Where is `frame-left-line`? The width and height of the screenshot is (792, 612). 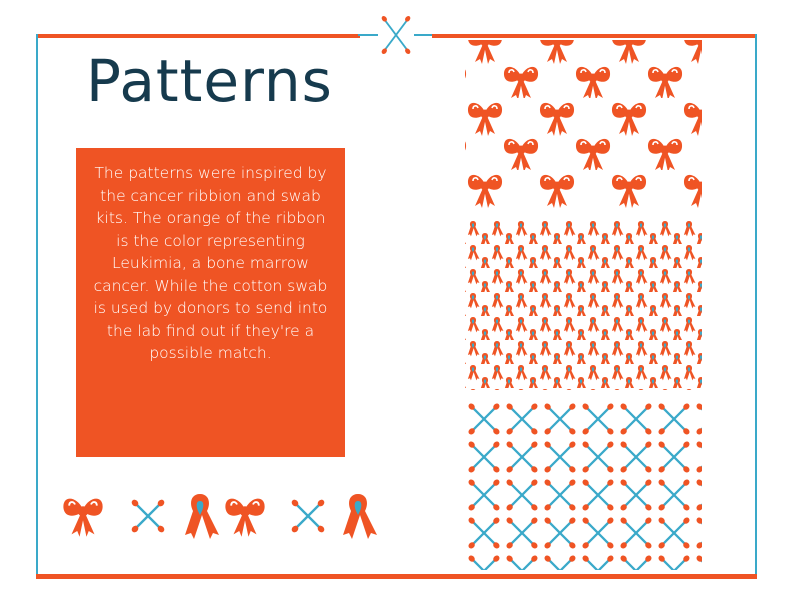
frame-left-line is located at coordinates (37, 306).